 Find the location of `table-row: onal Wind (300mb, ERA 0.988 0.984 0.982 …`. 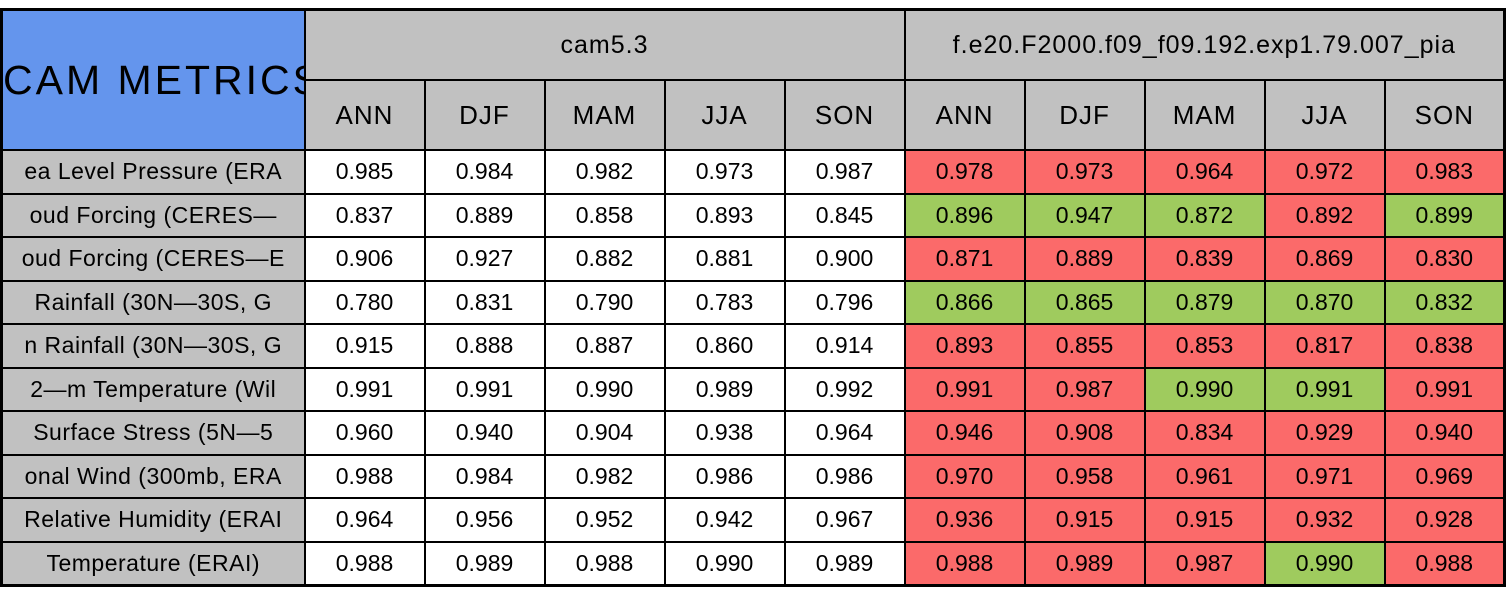

table-row: onal Wind (300mb, ERA 0.988 0.984 0.982 … is located at coordinates (753, 476).